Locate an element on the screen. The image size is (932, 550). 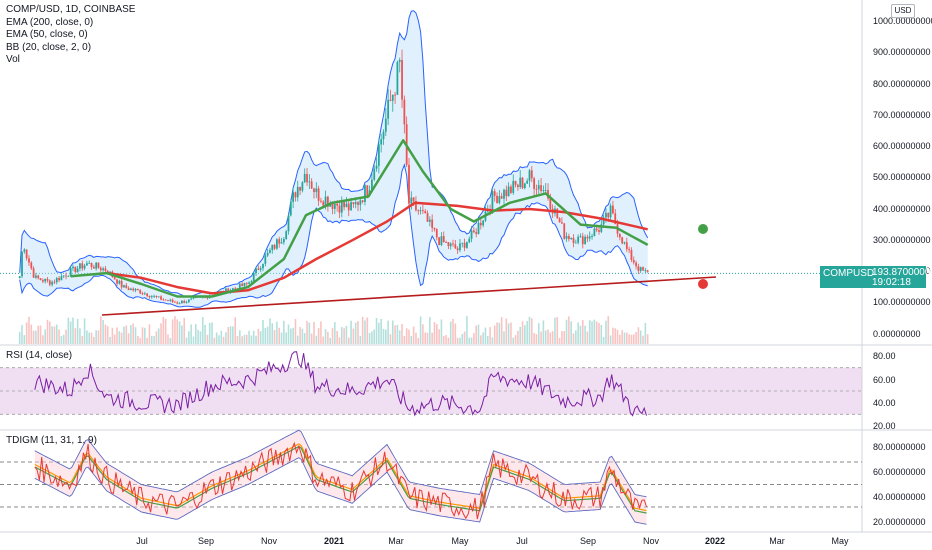
currency-label: USD is located at coordinates (903, 11).